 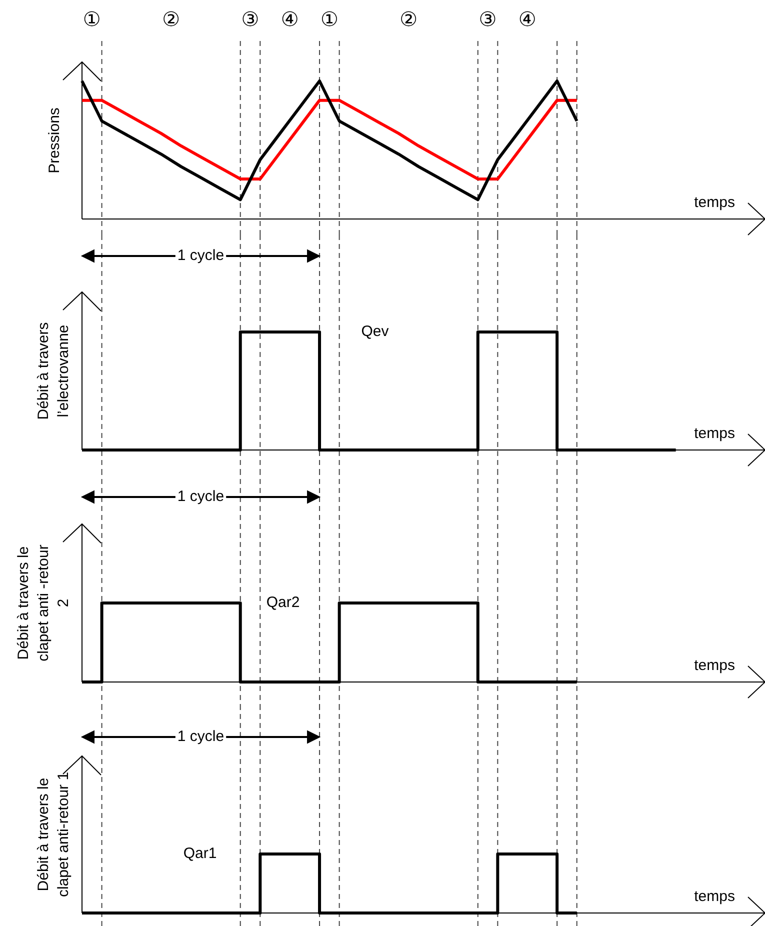 I want to click on y-axis-title: Débit à travers le clapet anti-retour 1, so click(x=53, y=835).